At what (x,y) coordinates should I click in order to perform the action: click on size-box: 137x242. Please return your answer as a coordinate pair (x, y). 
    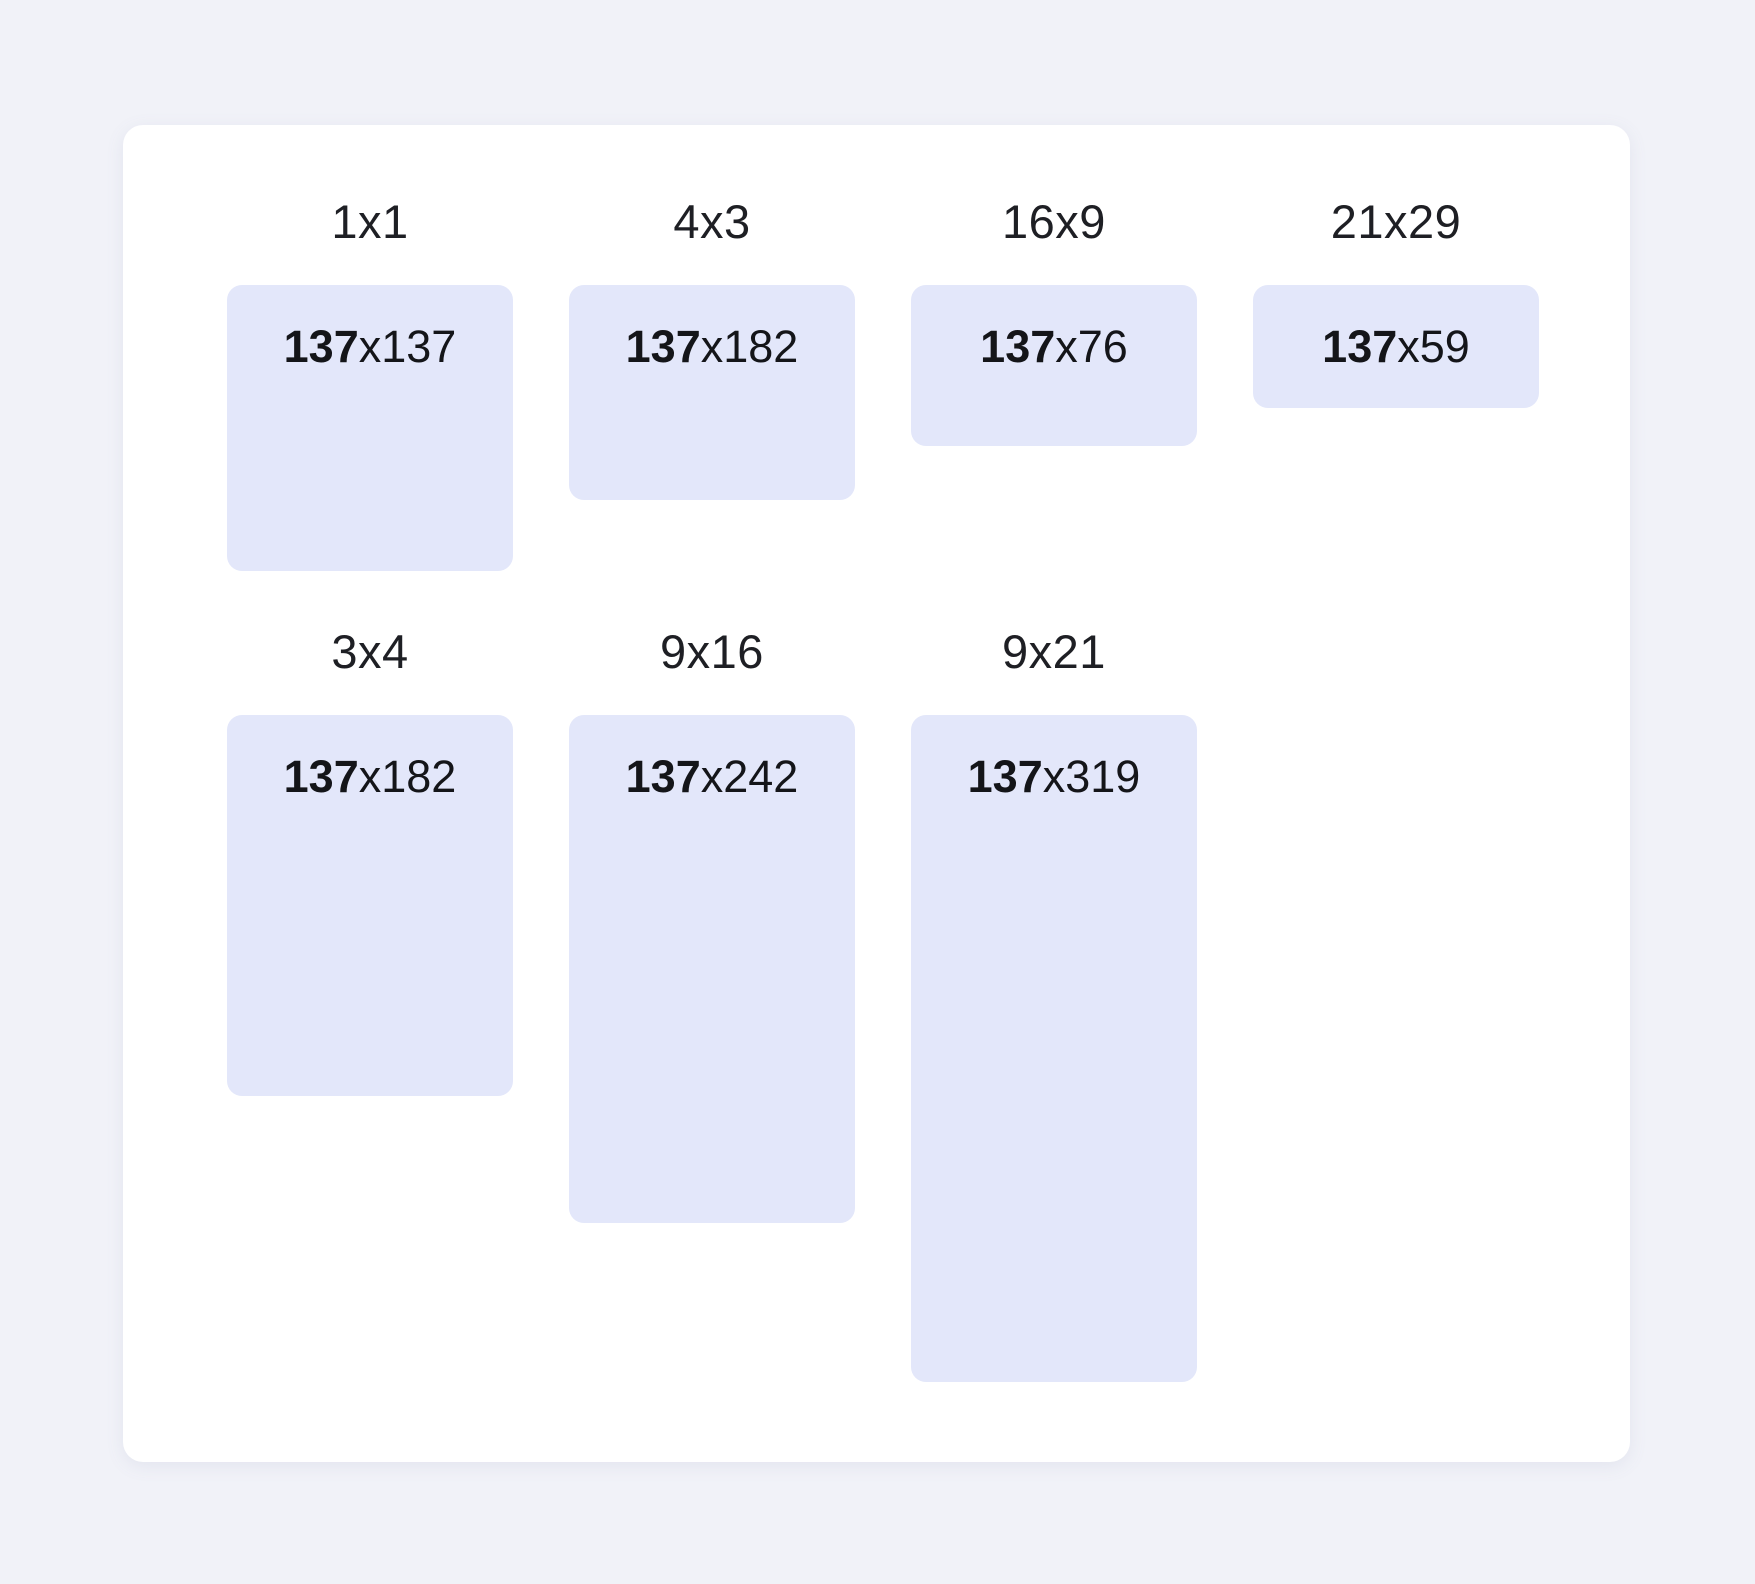
    Looking at the image, I should click on (712, 969).